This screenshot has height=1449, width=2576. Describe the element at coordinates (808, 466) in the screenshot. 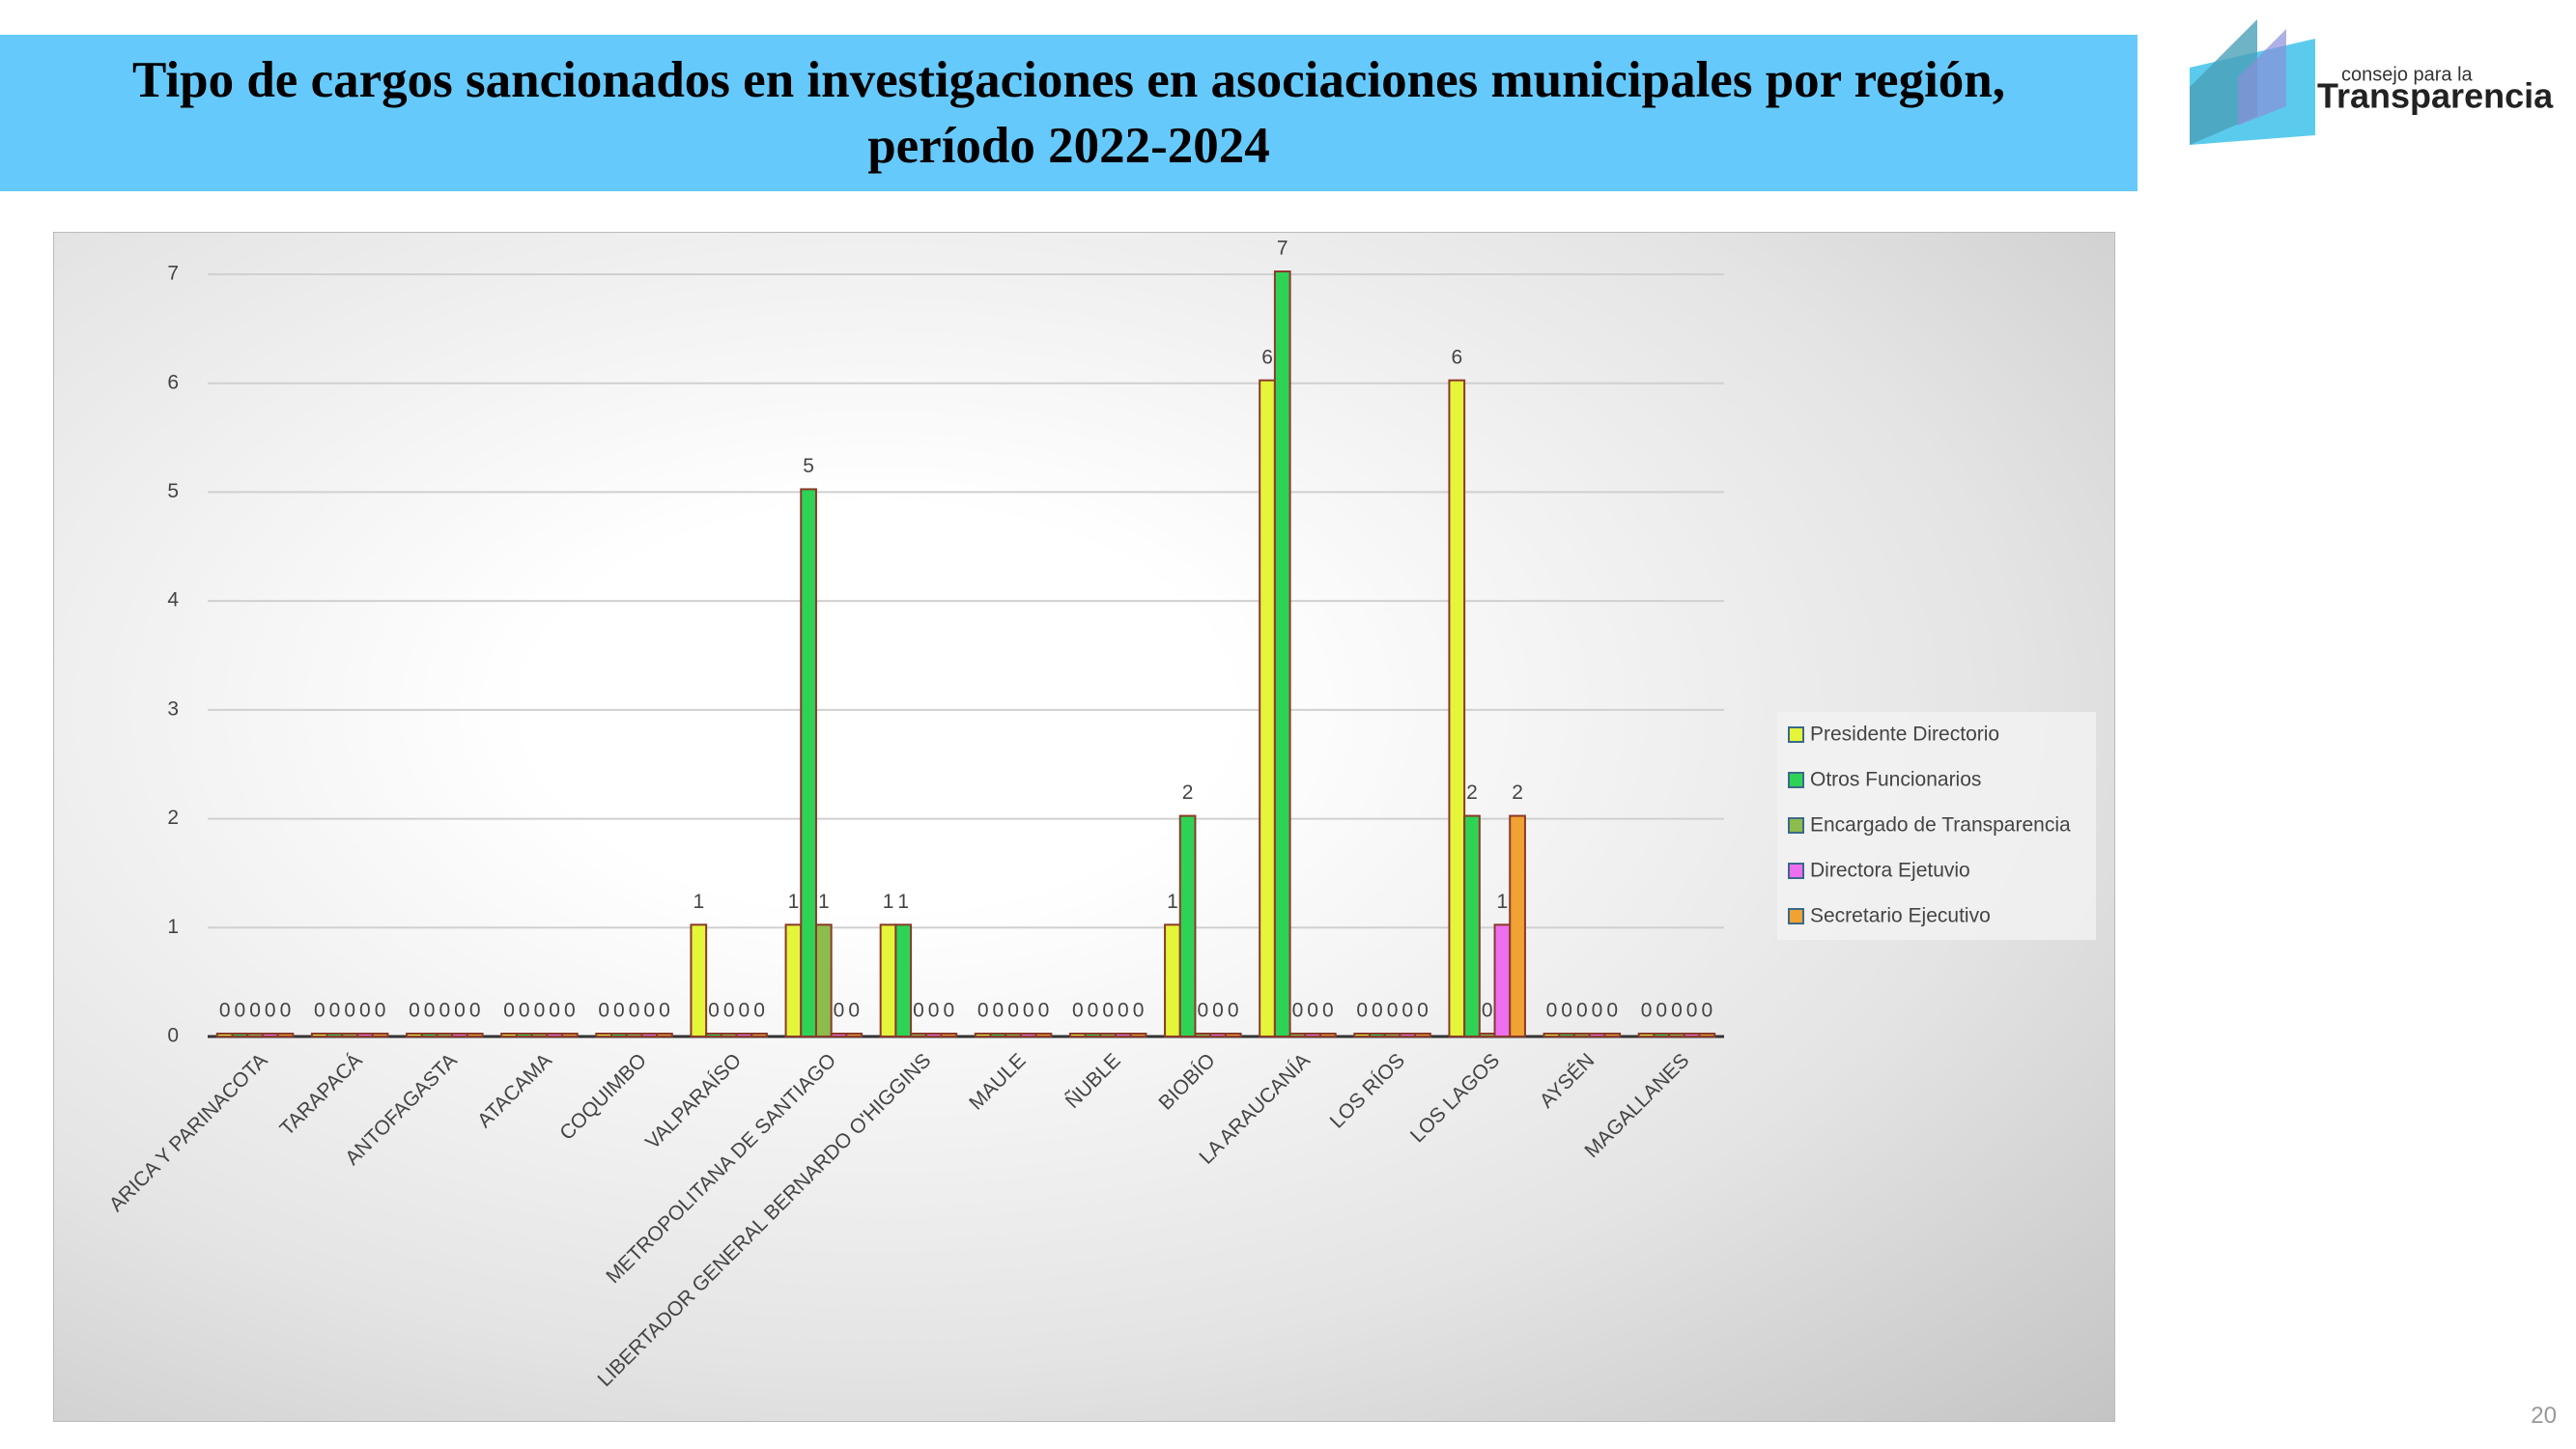

I see `value-label: 5` at that location.